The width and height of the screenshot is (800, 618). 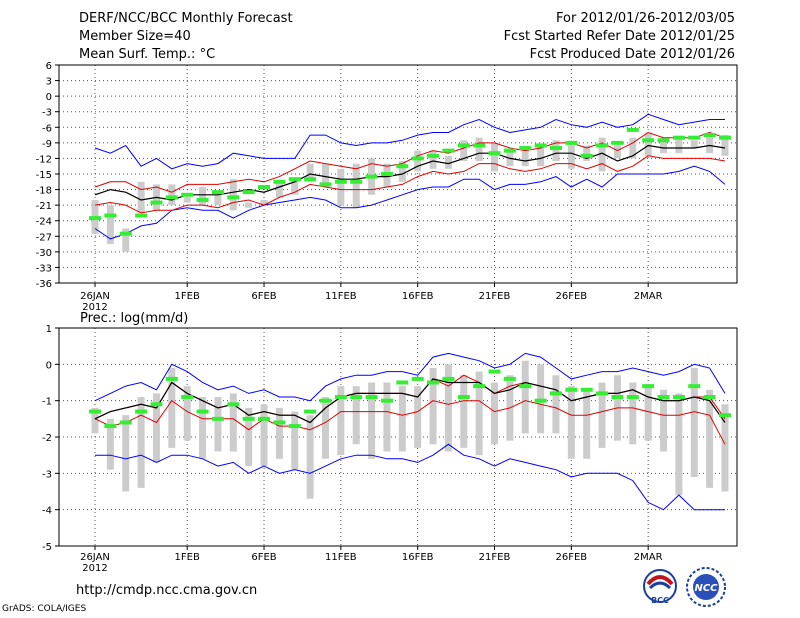 What do you see at coordinates (47, 547) in the screenshot?
I see `prec-ytick-label: -5` at bounding box center [47, 547].